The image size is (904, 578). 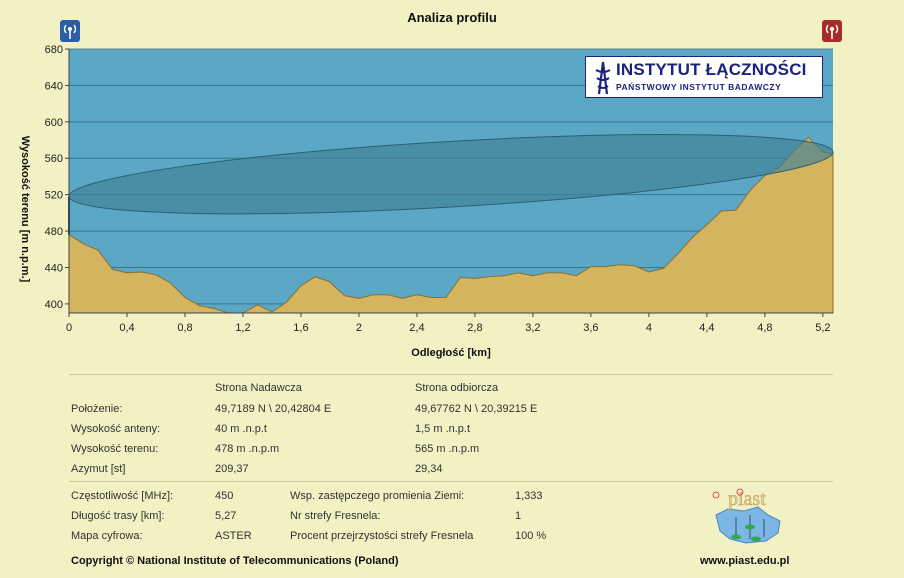 I want to click on x-tick-label: 3,6, so click(x=590, y=328).